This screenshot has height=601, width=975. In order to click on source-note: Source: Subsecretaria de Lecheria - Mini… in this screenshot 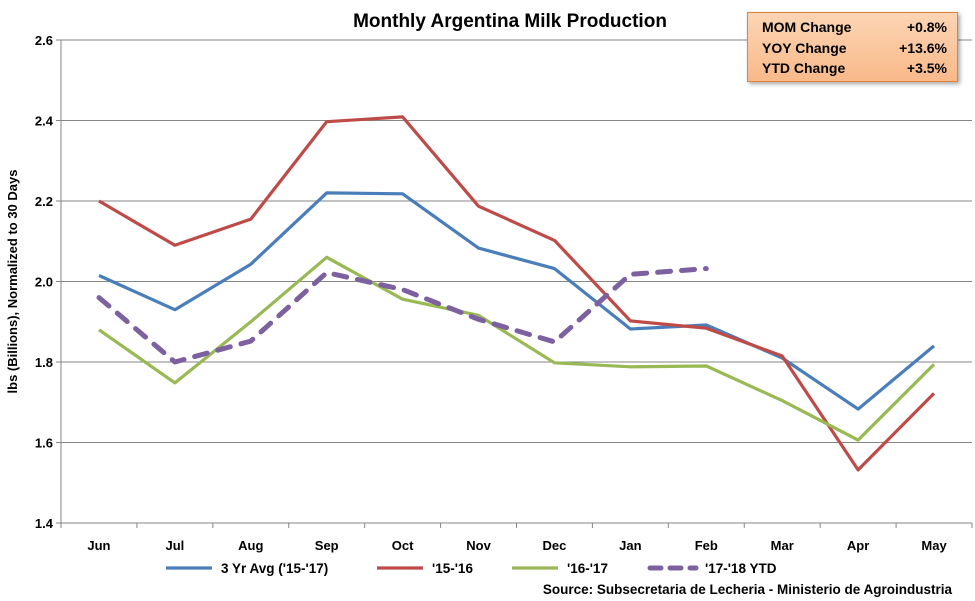, I will do `click(748, 589)`.